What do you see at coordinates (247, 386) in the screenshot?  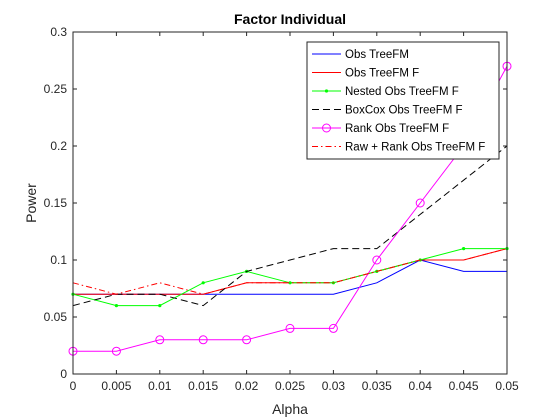 I see `x-tick-label: 0.02` at bounding box center [247, 386].